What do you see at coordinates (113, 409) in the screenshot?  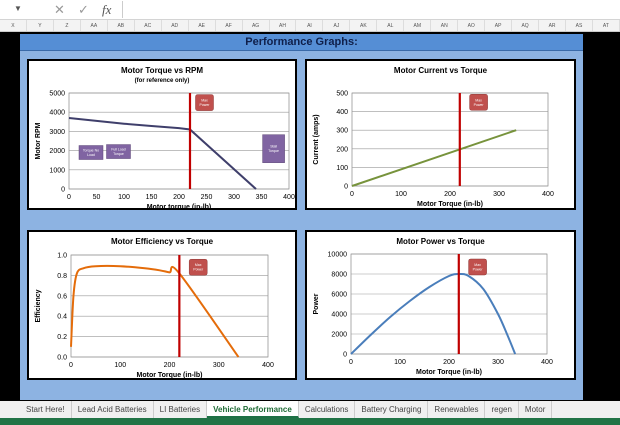 I see `sheet-tab: Lead Acid Batteries` at bounding box center [113, 409].